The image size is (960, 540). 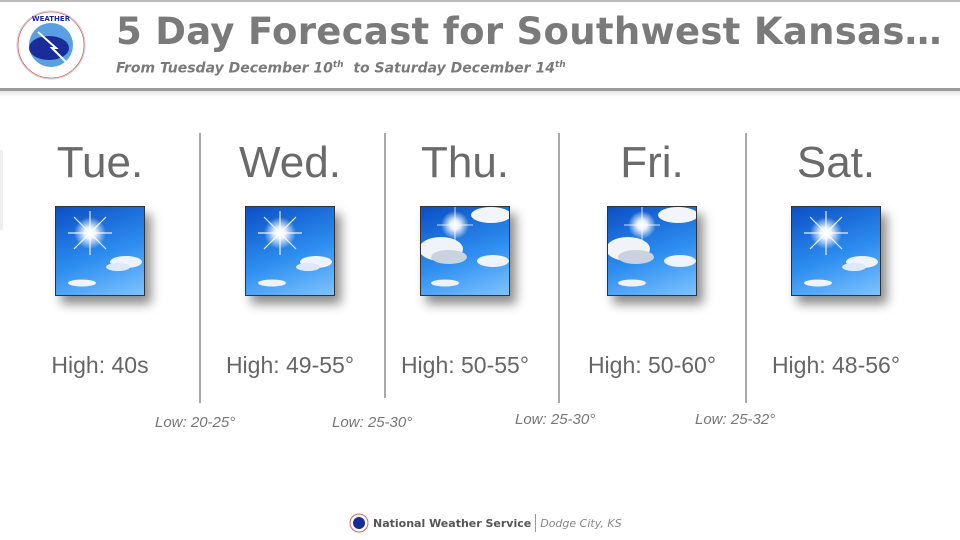 What do you see at coordinates (480, 89) in the screenshot?
I see `header-divider` at bounding box center [480, 89].